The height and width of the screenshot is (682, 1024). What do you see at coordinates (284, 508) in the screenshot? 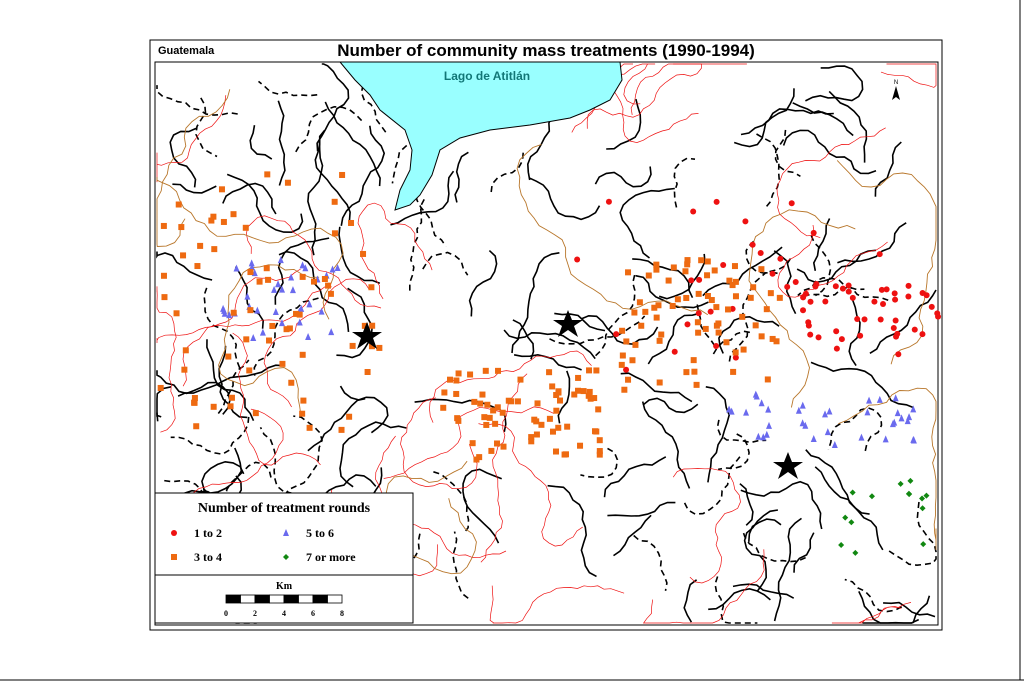
I see `legend-title: Number of treatment rounds` at bounding box center [284, 508].